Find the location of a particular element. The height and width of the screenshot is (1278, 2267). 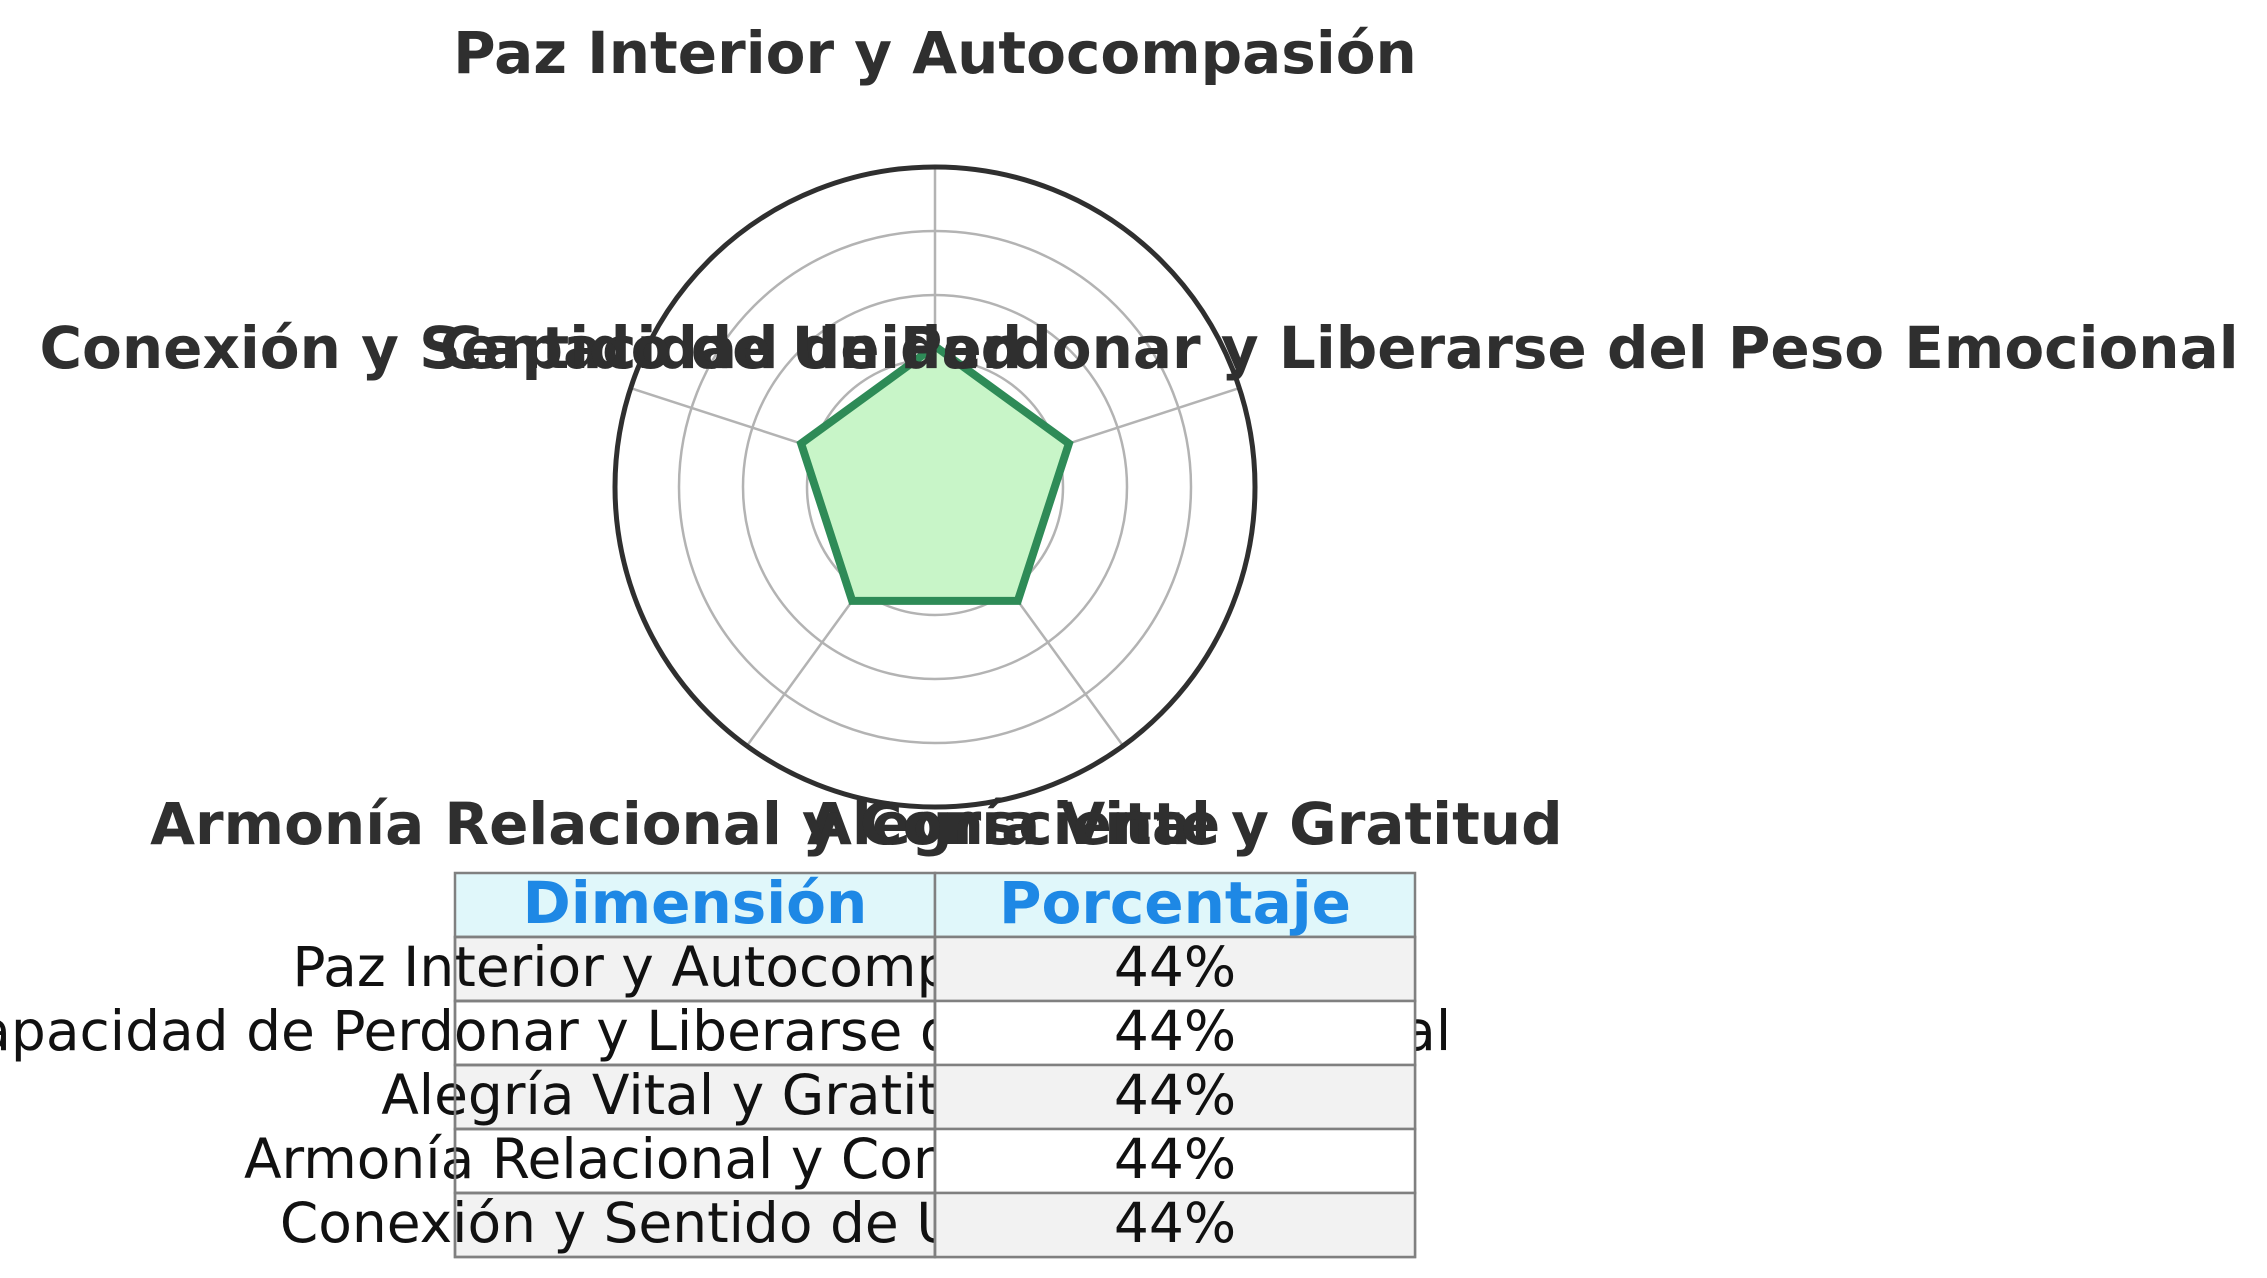

outer-circle is located at coordinates (935, 487).